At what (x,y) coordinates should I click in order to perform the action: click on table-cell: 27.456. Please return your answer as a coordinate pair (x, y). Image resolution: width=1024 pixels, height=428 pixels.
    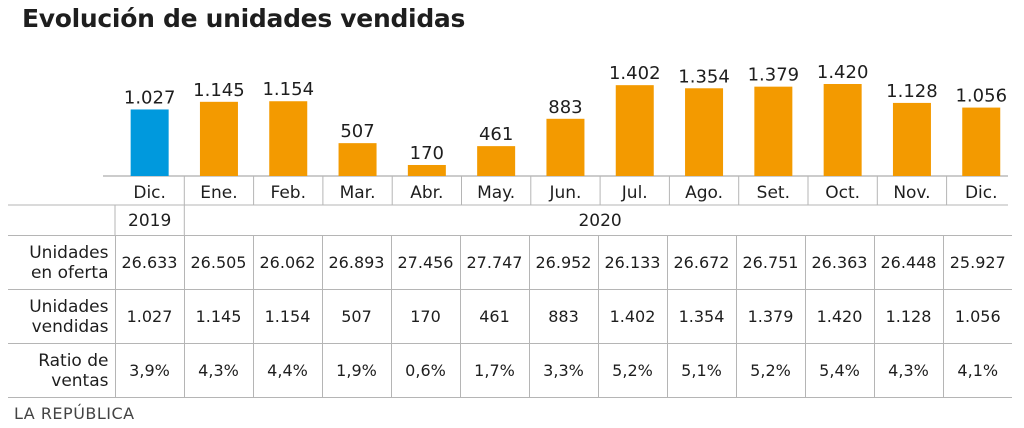
    Looking at the image, I should click on (425, 262).